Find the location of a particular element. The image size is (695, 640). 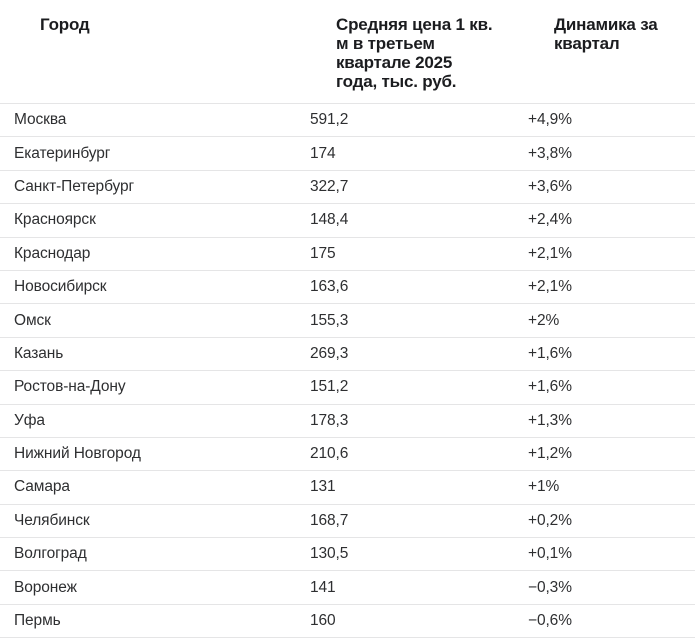

city-cell: Ростов-на-Дону is located at coordinates (70, 387).